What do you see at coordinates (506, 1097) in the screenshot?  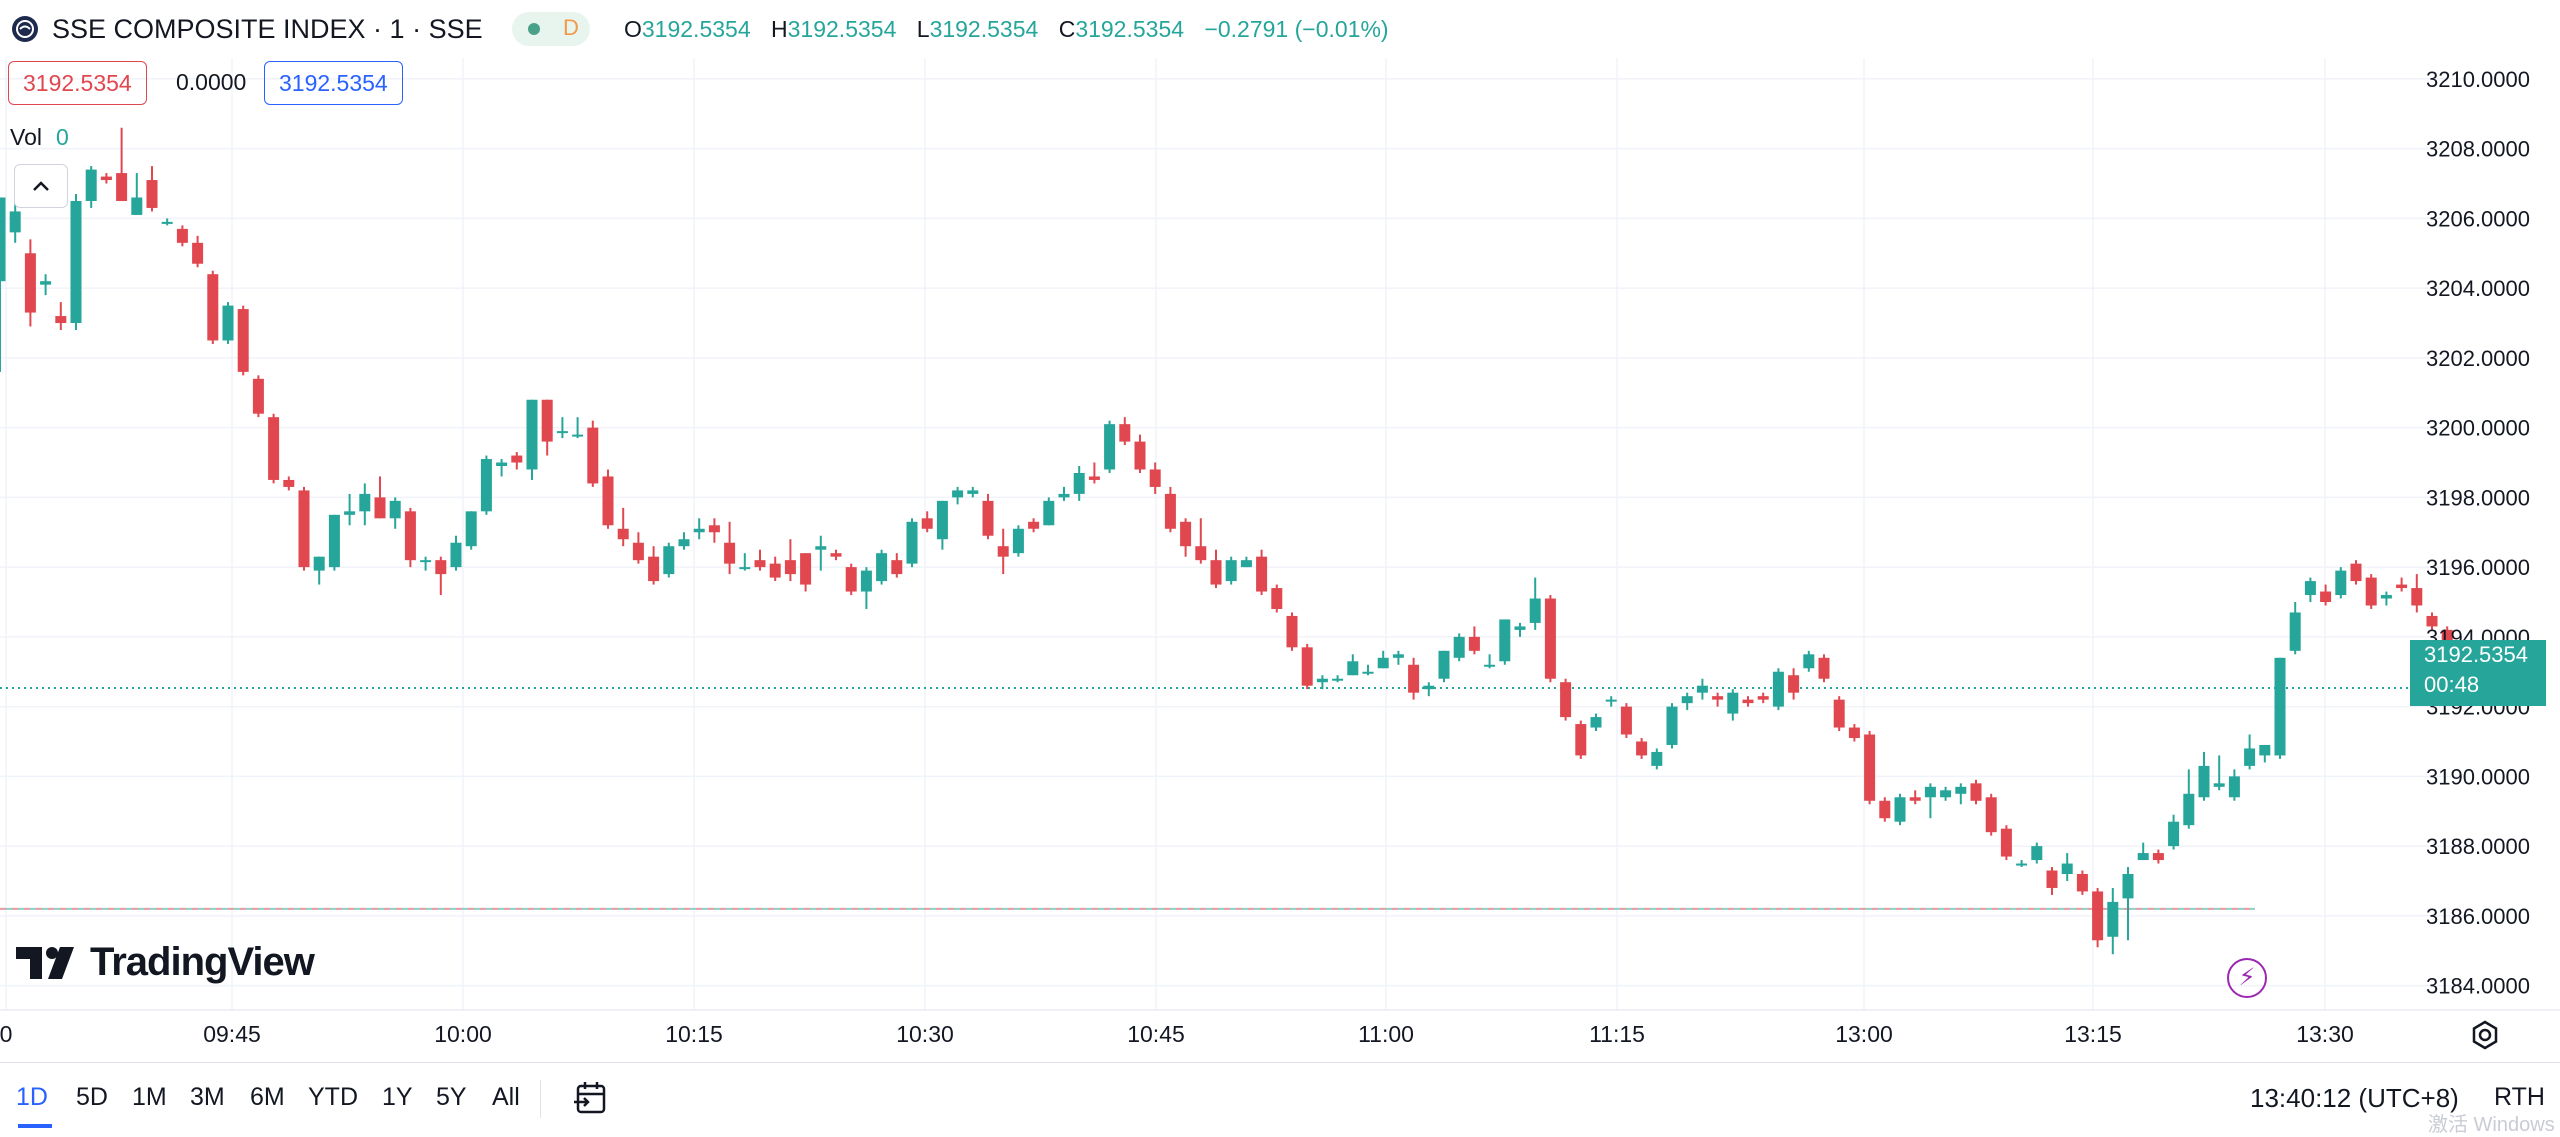 I see `range-button-all: All` at bounding box center [506, 1097].